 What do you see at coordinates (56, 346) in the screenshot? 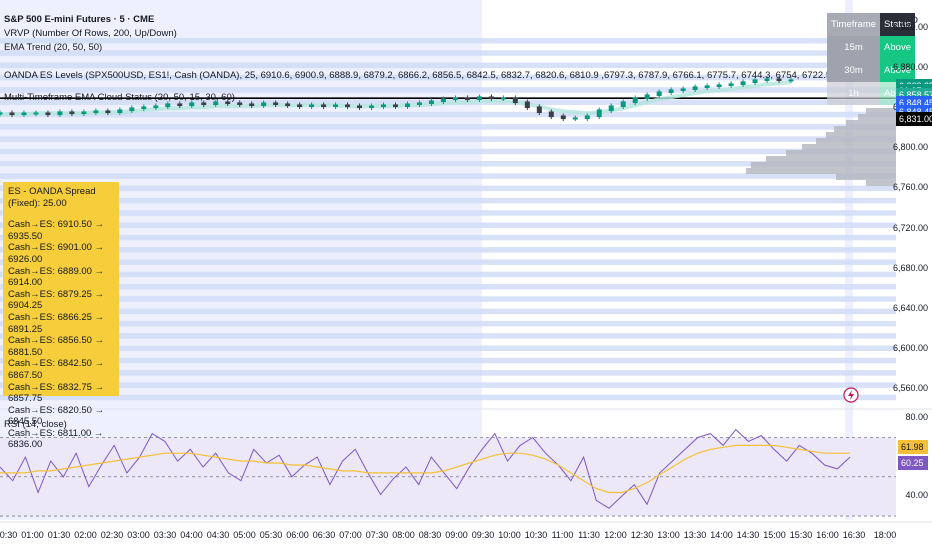
I see `spread-line: Cash→ES: 6856.50 → 6881.50` at bounding box center [56, 346].